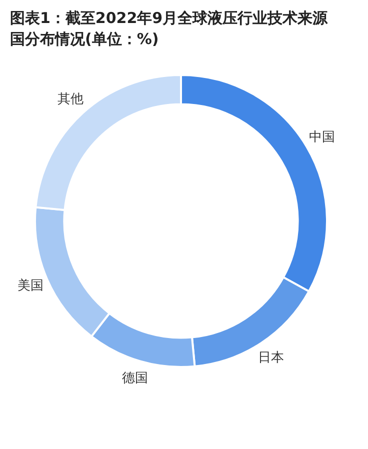 The image size is (368, 449). Describe the element at coordinates (30, 286) in the screenshot. I see `slice-label: 美国` at that location.